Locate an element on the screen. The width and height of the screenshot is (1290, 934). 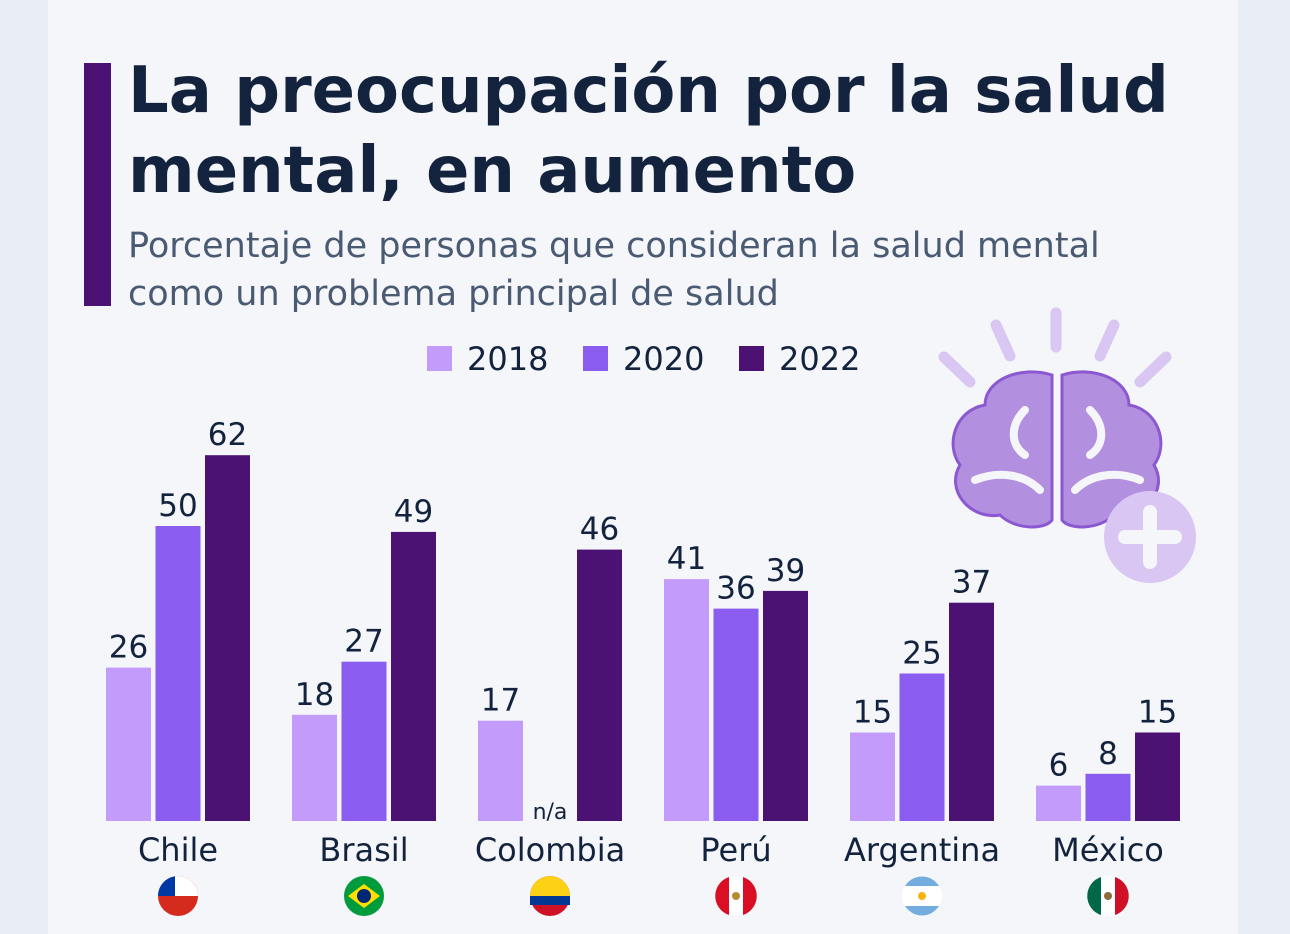
legend-label: 2018 is located at coordinates (507, 359).